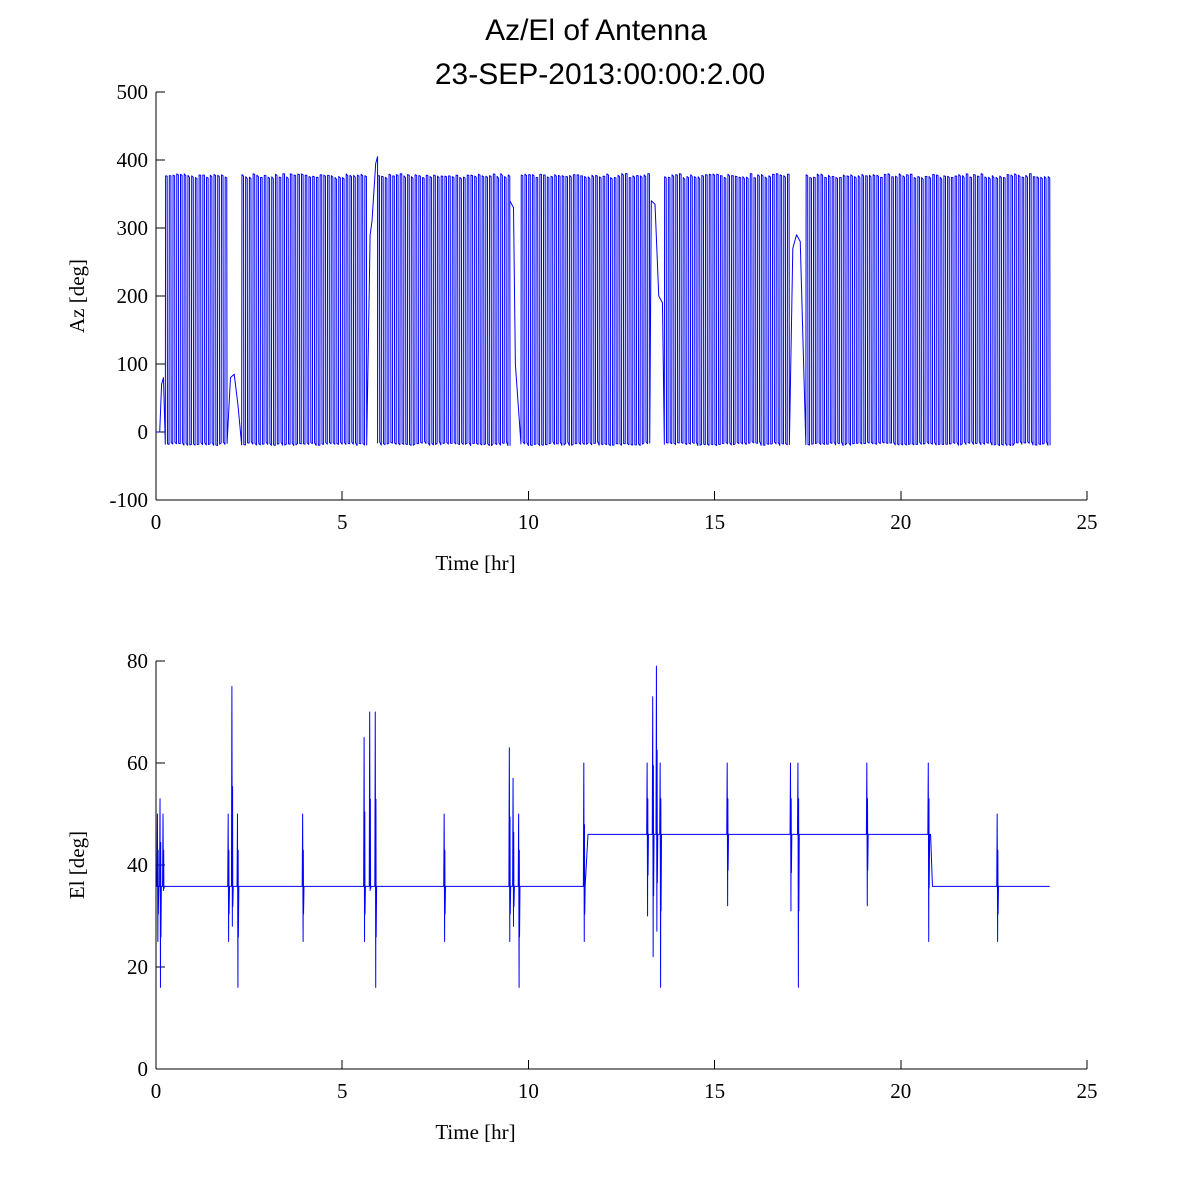  Describe the element at coordinates (137, 763) in the screenshot. I see `y-tick-label: 60` at that location.